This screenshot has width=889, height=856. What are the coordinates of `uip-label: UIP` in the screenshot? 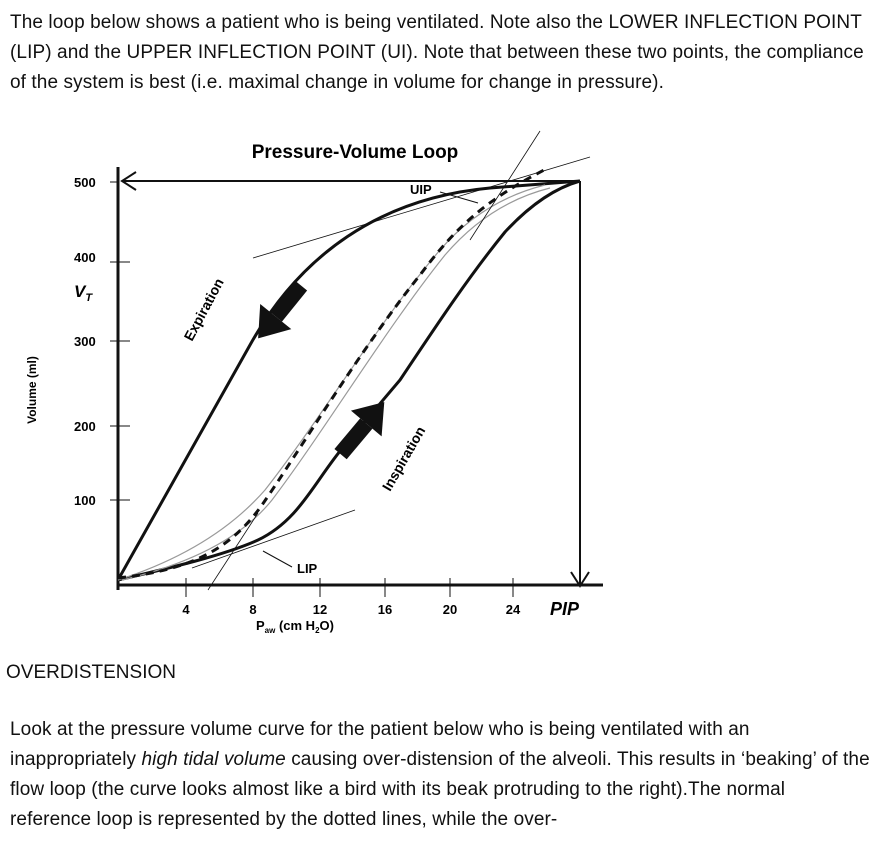 It's located at (421, 189).